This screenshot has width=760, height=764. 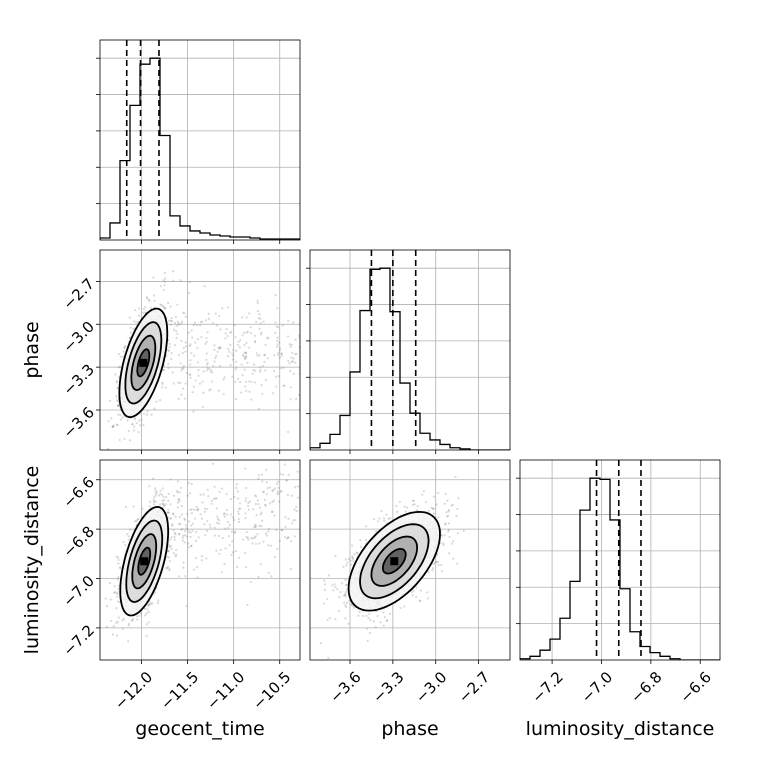 I want to click on panel-luminosity_distance-vs-phase: −3.6 −3.3 −3.0 −2.7 phase, so click(x=410, y=599).